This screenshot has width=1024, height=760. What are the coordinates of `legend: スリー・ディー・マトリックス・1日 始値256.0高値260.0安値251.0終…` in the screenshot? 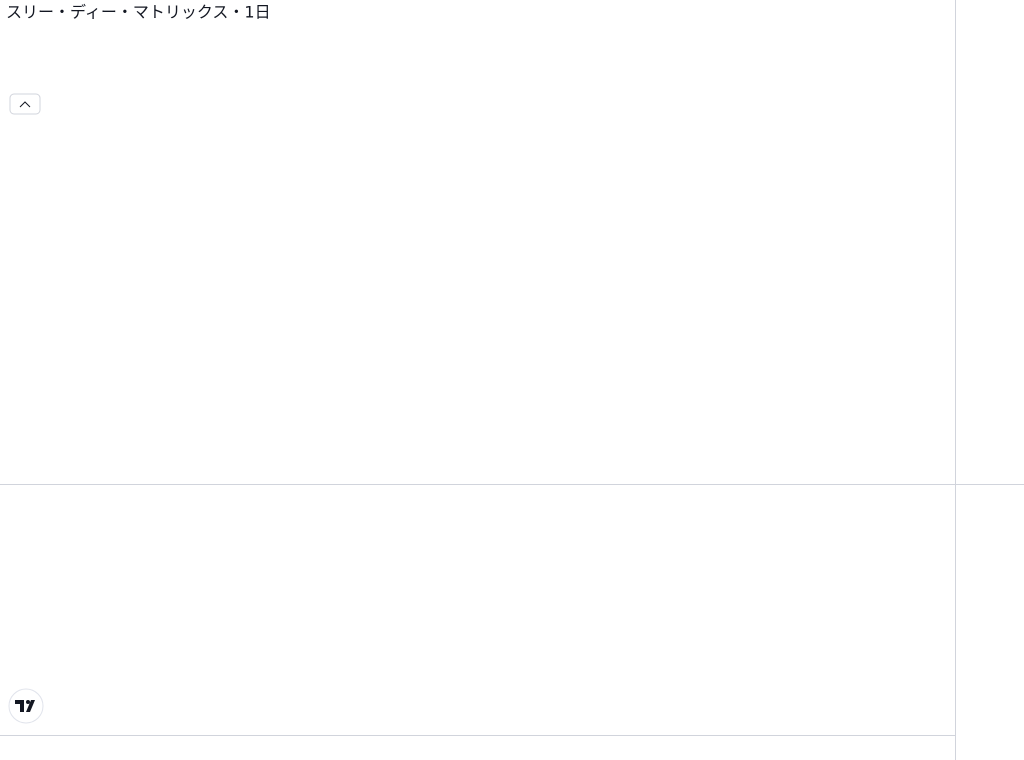 It's located at (138, 59).